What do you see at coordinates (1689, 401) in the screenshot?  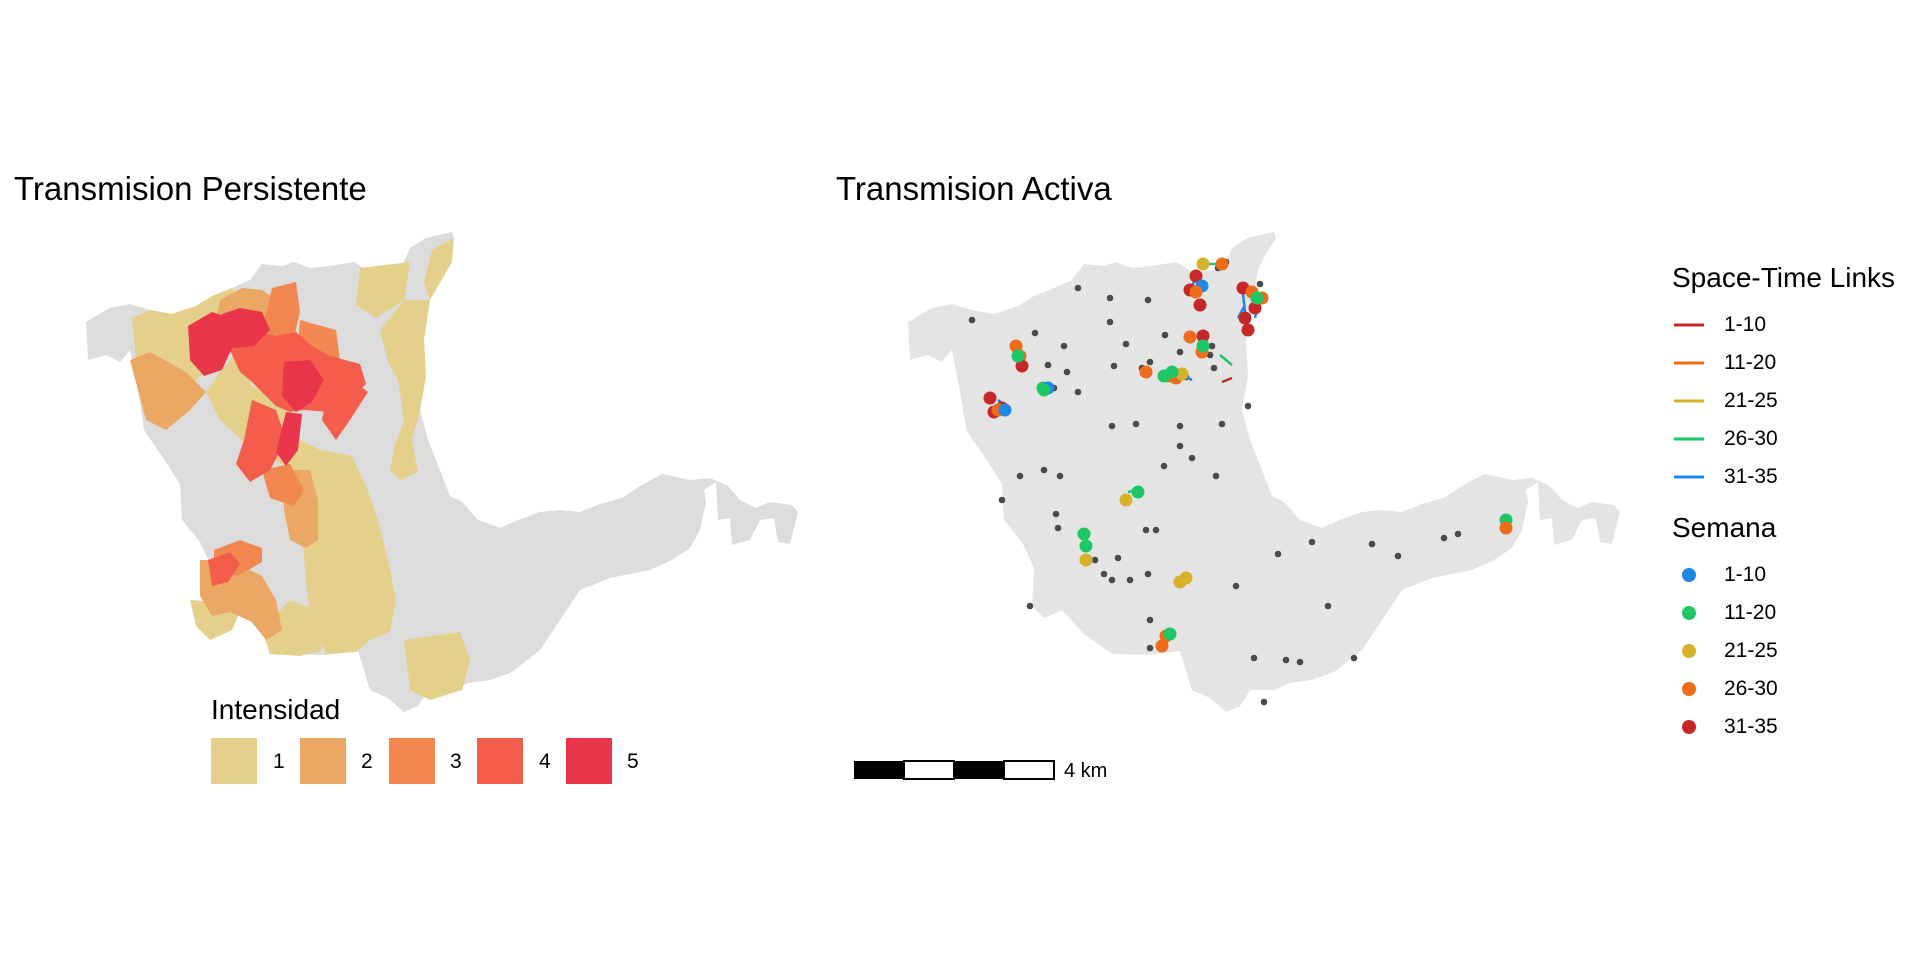 I see `links-legend-keys` at bounding box center [1689, 401].